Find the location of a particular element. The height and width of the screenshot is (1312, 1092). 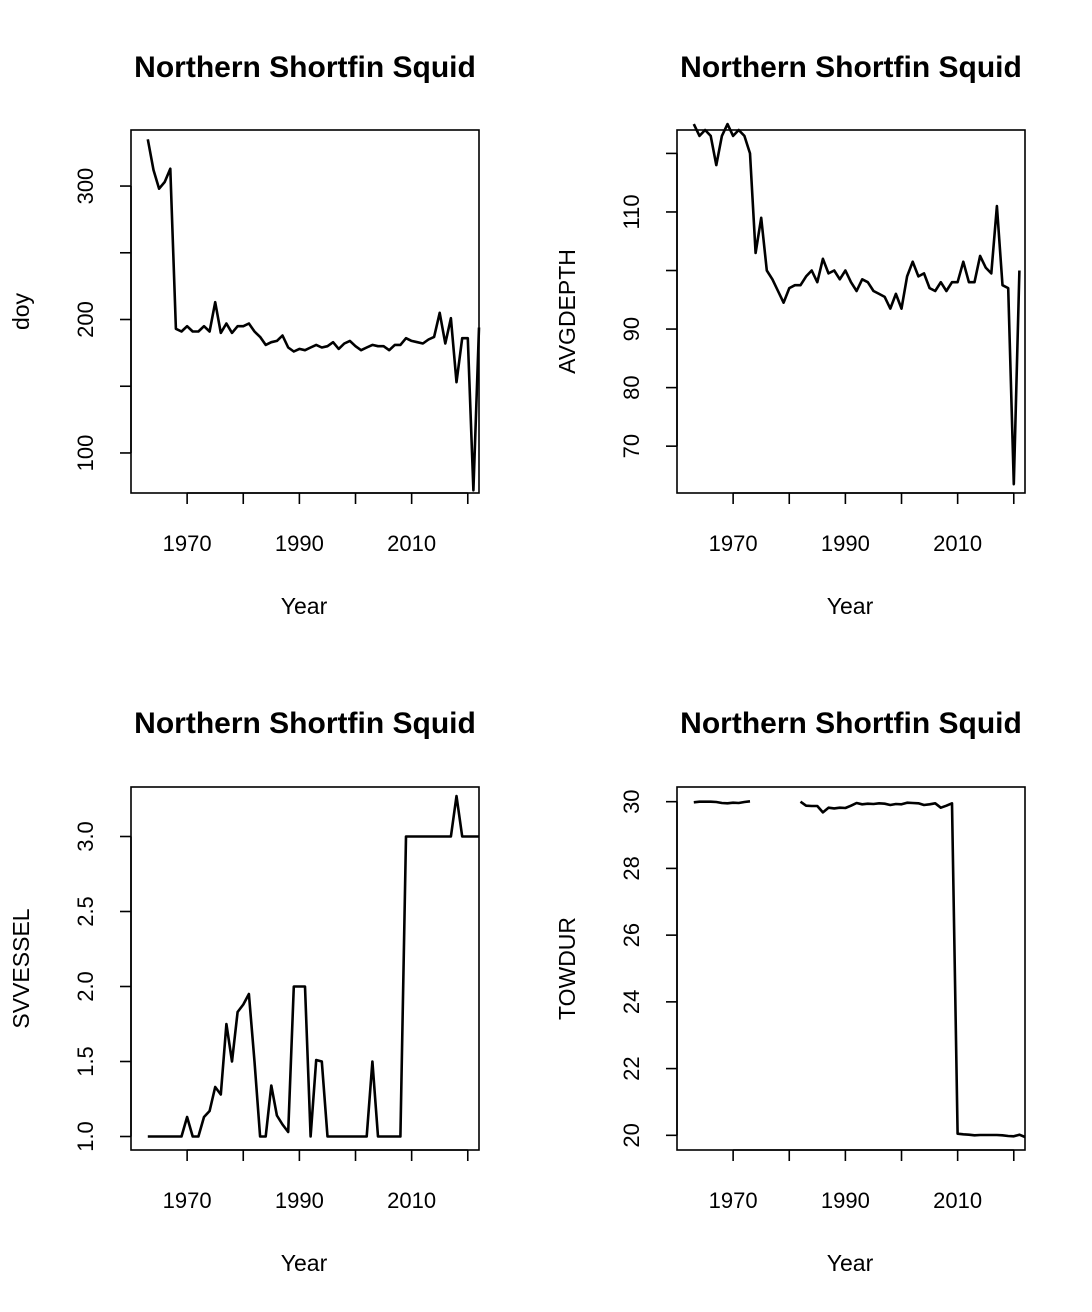

y-axis-label: SVVESSEL is located at coordinates (21, 968).